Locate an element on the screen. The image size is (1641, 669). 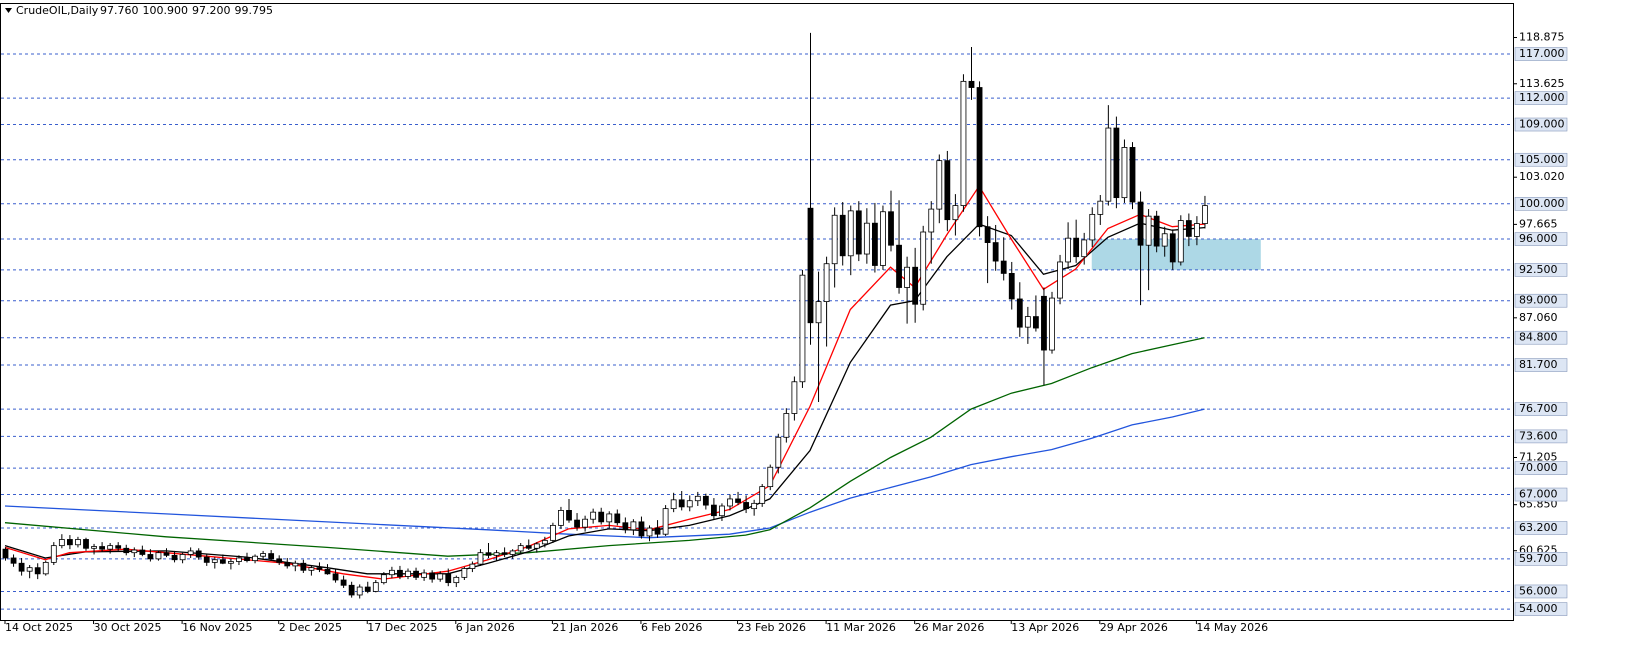
y-tick-label: 113.625 is located at coordinates (1542, 83).